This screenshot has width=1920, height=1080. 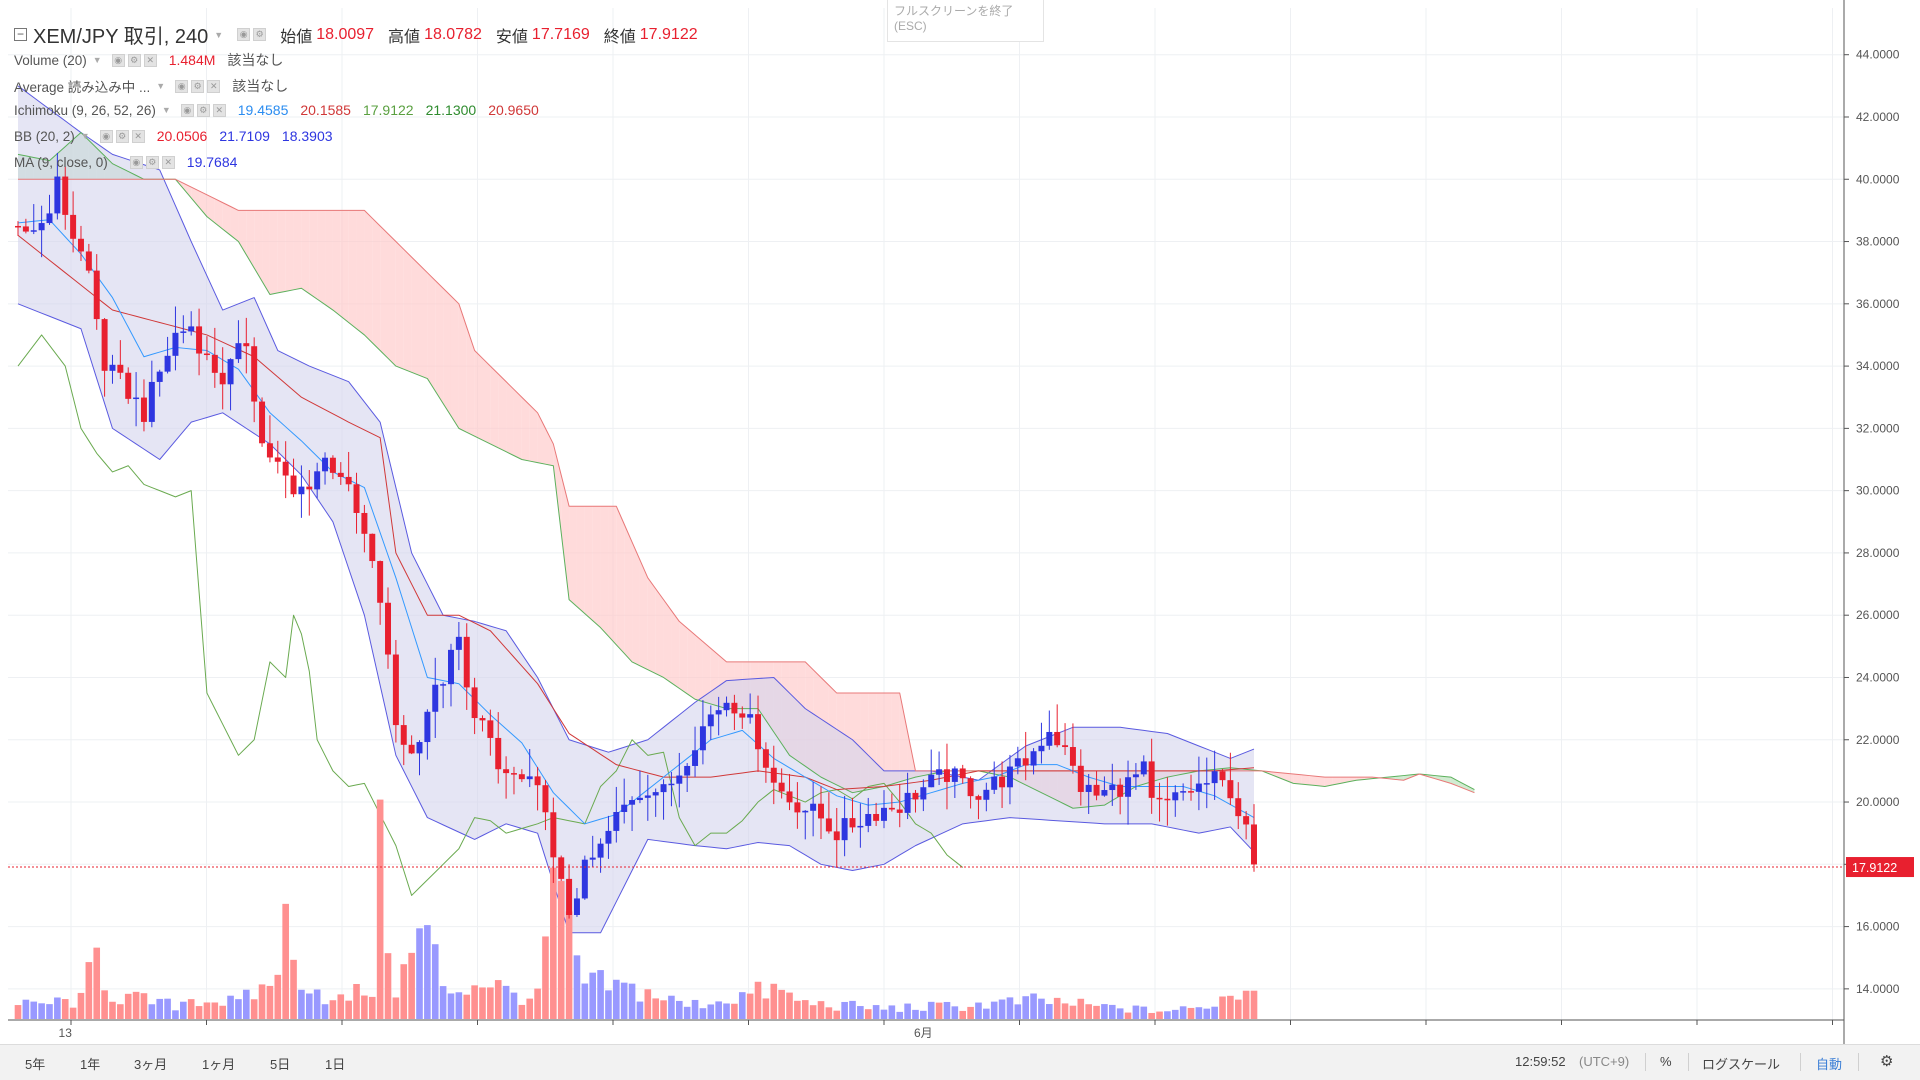 What do you see at coordinates (1741, 1064) in the screenshot?
I see `log-scale-toggle: ログスケール` at bounding box center [1741, 1064].